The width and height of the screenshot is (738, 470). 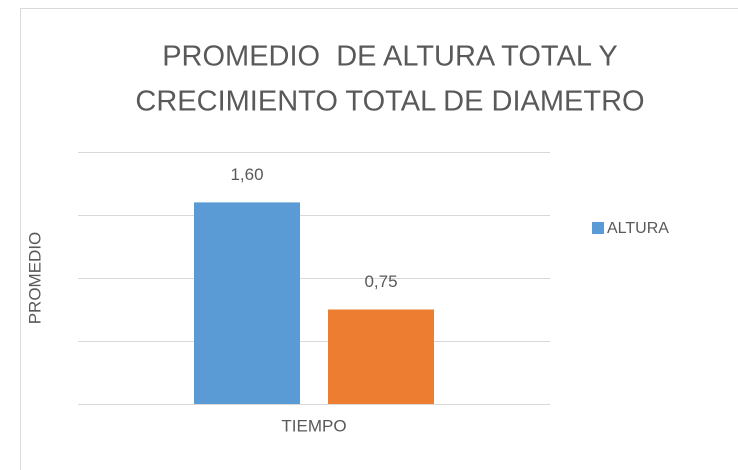 I want to click on legend-label: ALTURA, so click(x=638, y=228).